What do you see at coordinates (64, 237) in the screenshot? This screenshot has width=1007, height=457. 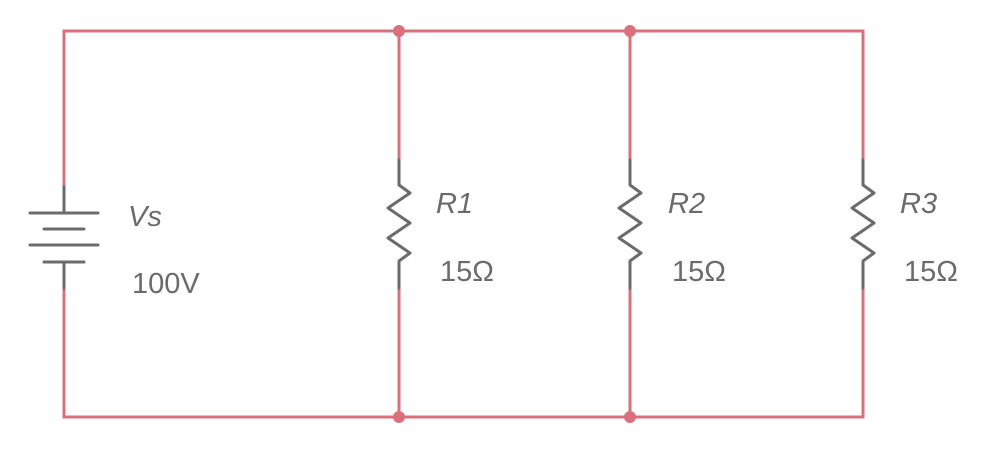 I see `dc-voltage-source-icon` at bounding box center [64, 237].